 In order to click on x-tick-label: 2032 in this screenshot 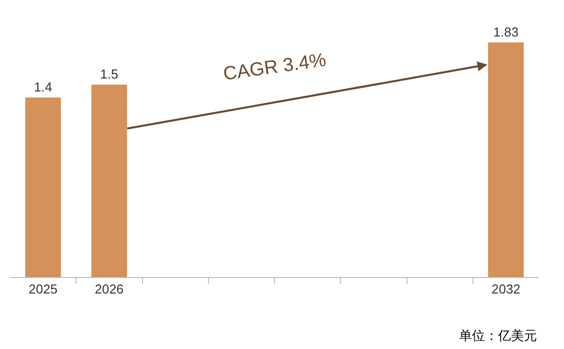, I will do `click(505, 289)`.